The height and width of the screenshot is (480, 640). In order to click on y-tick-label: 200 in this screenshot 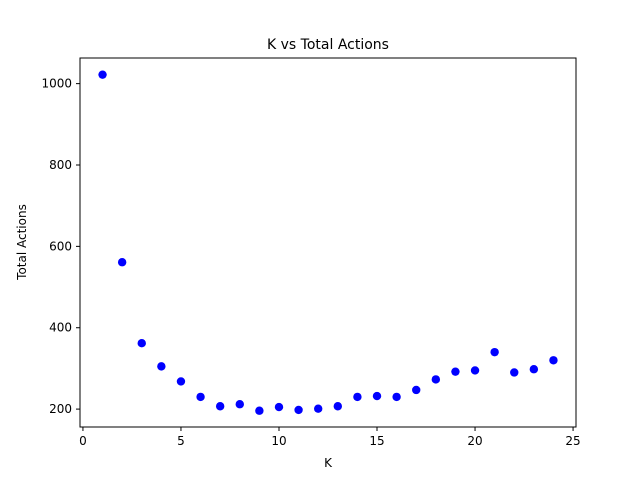, I will do `click(60, 409)`.